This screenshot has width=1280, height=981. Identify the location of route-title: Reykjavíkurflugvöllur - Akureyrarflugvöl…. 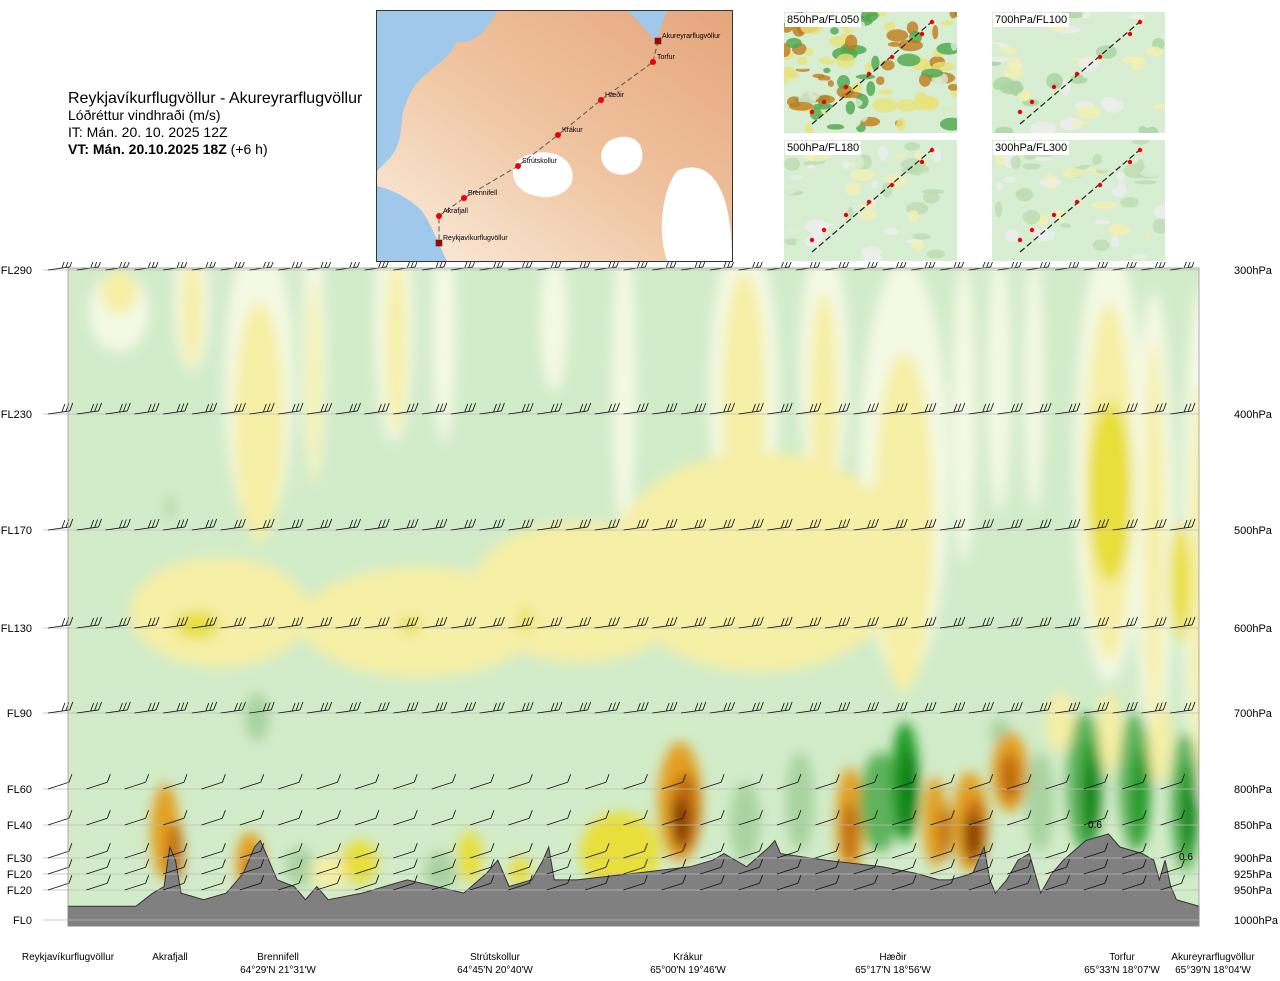
(215, 98).